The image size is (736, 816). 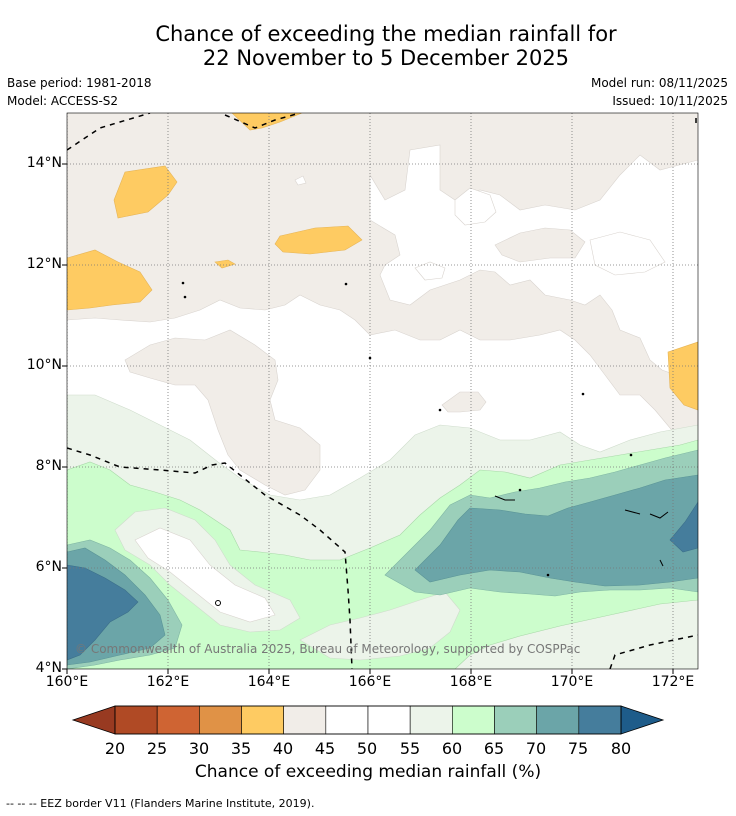 What do you see at coordinates (48, 567) in the screenshot?
I see `lat-label-6n: 6°N` at bounding box center [48, 567].